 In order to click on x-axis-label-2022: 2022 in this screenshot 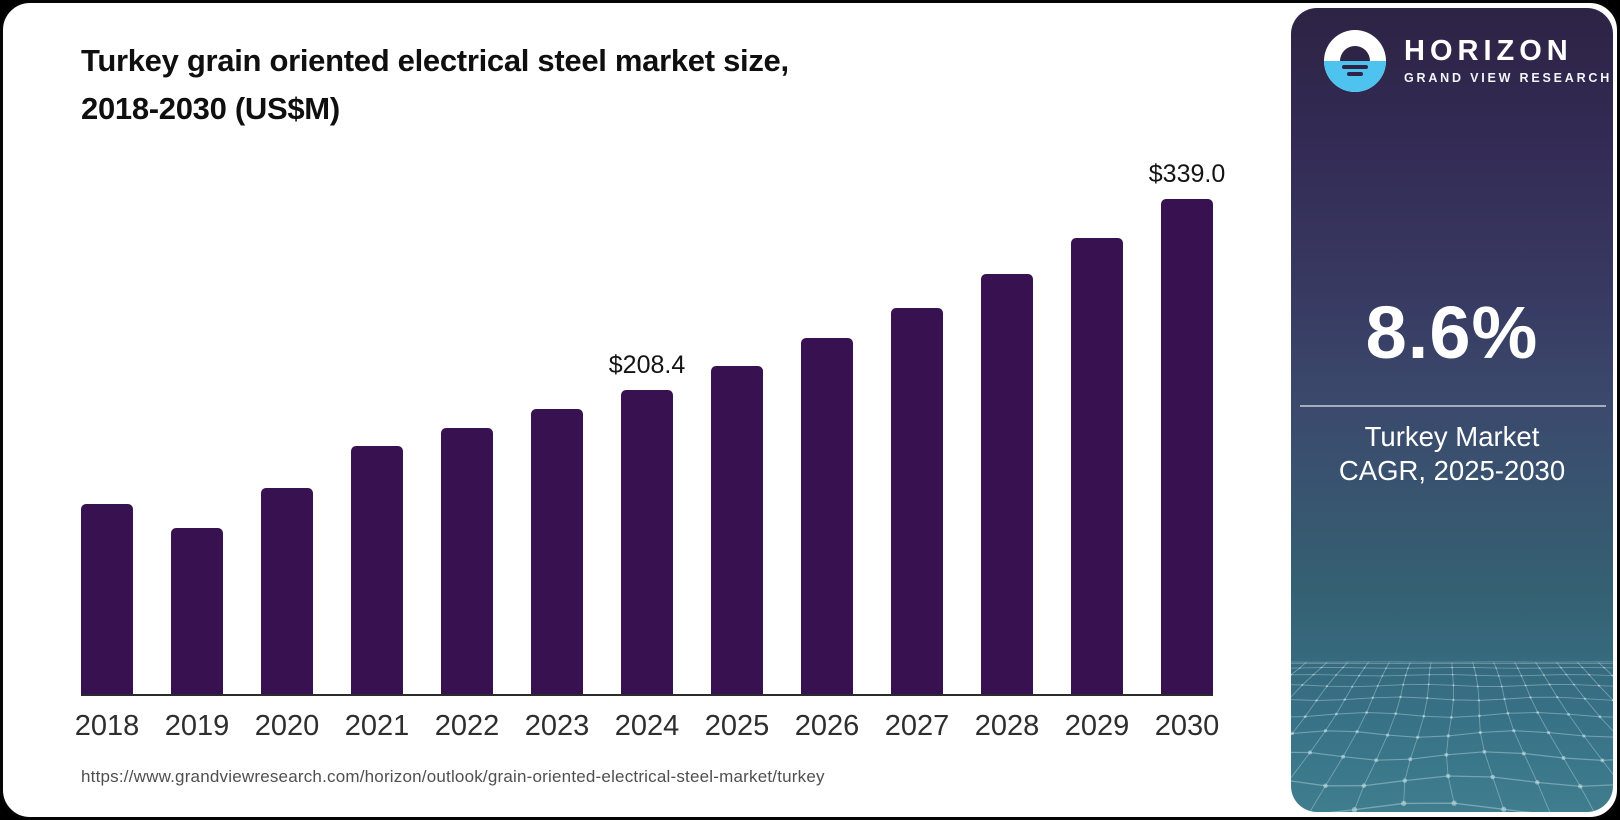, I will do `click(467, 726)`.